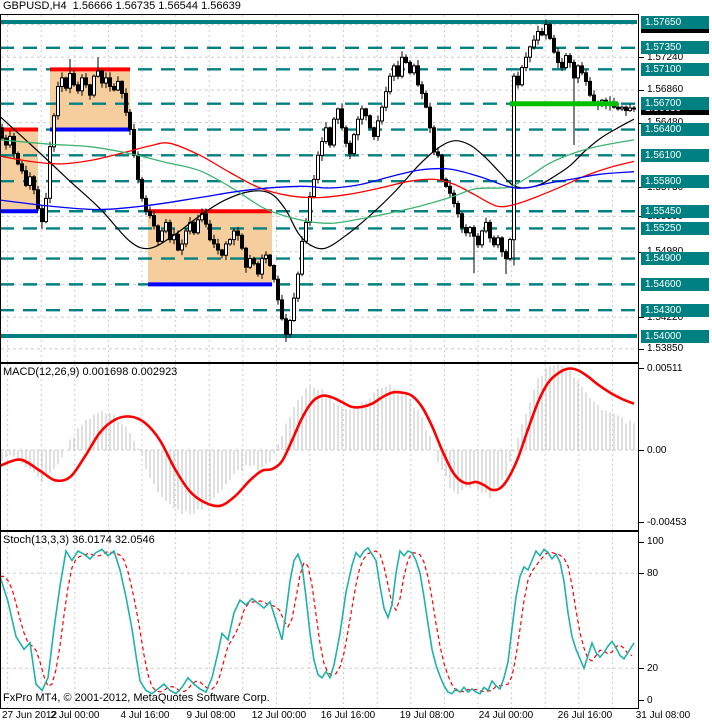 The image size is (712, 725). Describe the element at coordinates (675, 336) in the screenshot. I see `level-price-label-1.54000: 1.54000` at that location.